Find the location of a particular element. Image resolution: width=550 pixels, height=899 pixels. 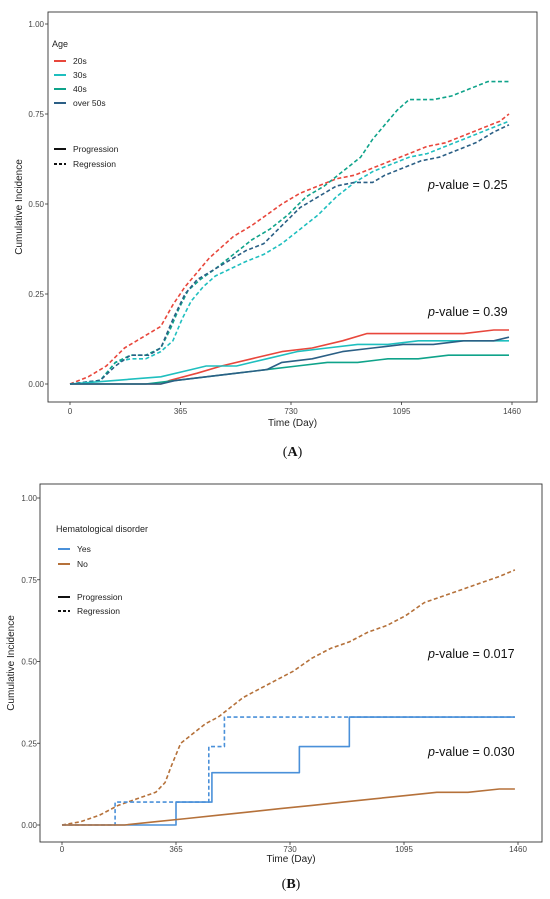

panel-a-legend-title: Age is located at coordinates (60, 44).